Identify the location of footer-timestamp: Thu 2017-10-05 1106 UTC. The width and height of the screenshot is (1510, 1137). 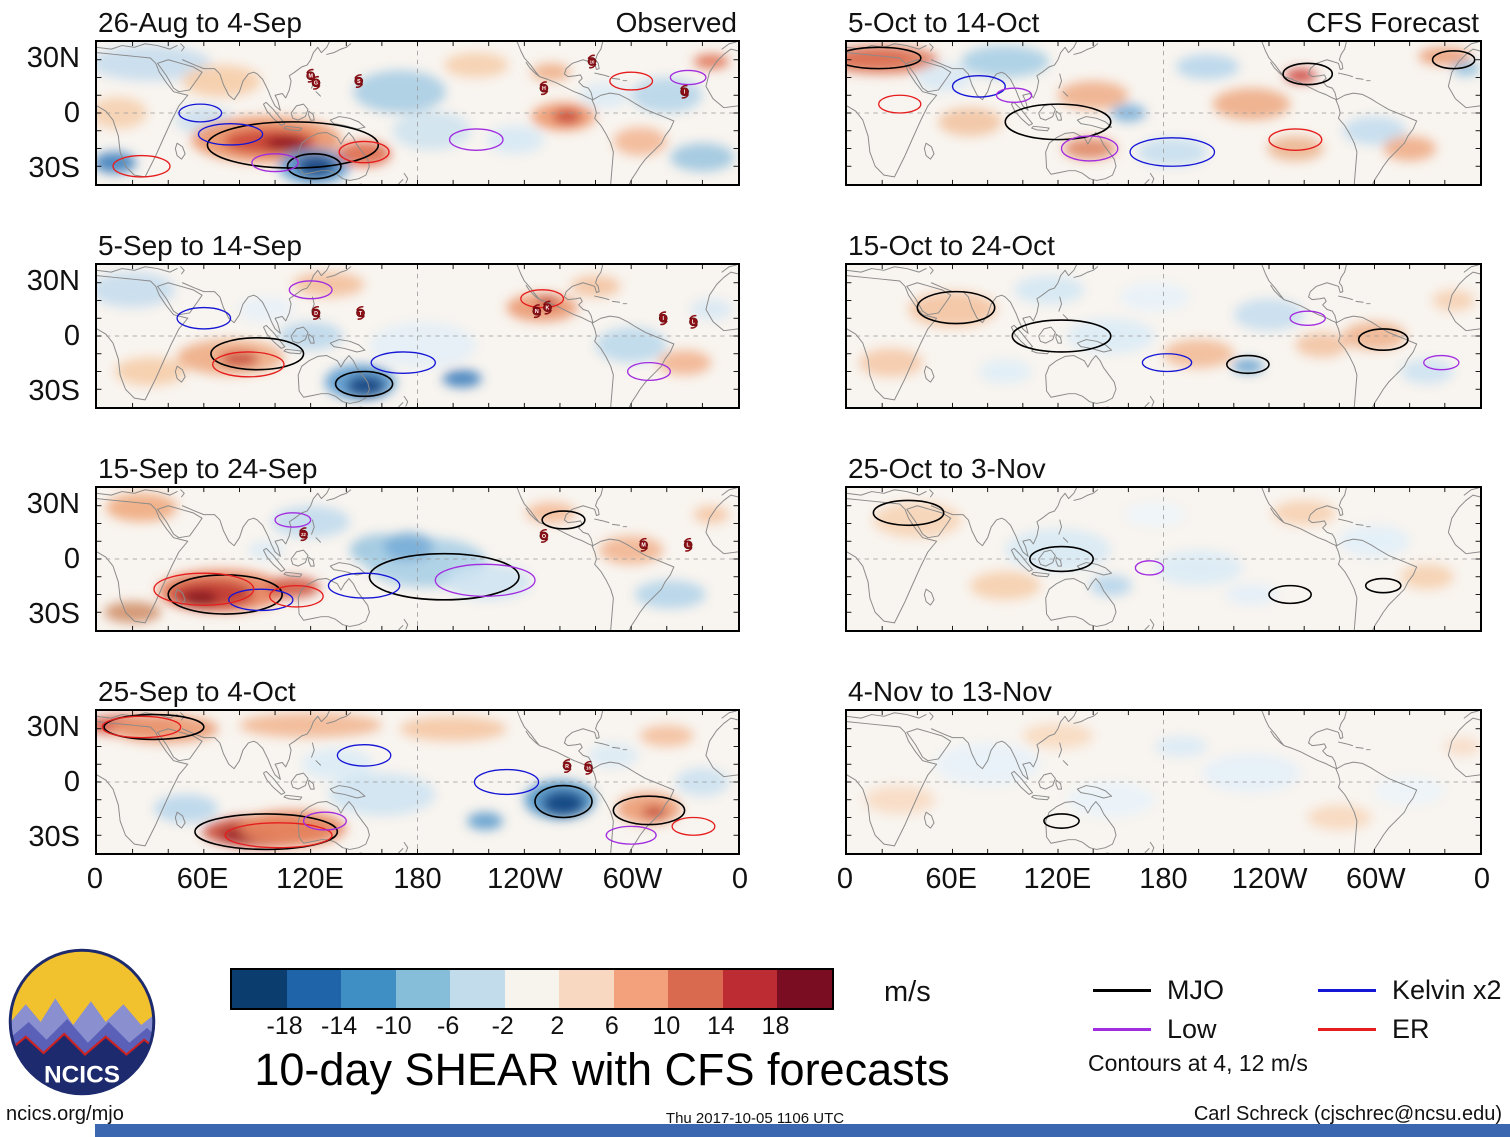
(755, 1118).